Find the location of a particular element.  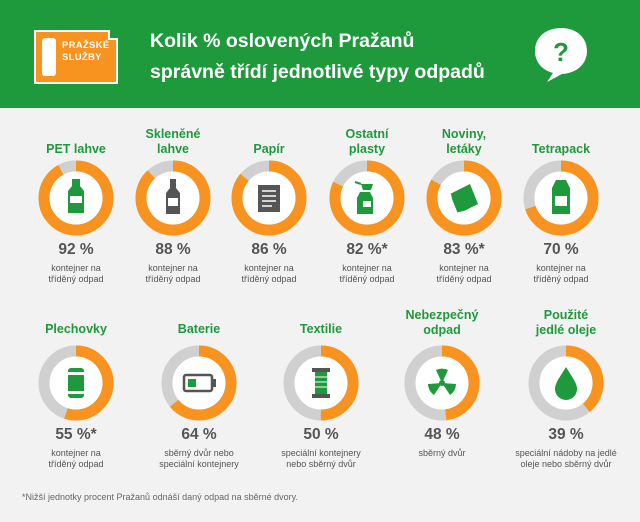

item-percentage: 50 % is located at coordinates (321, 434).